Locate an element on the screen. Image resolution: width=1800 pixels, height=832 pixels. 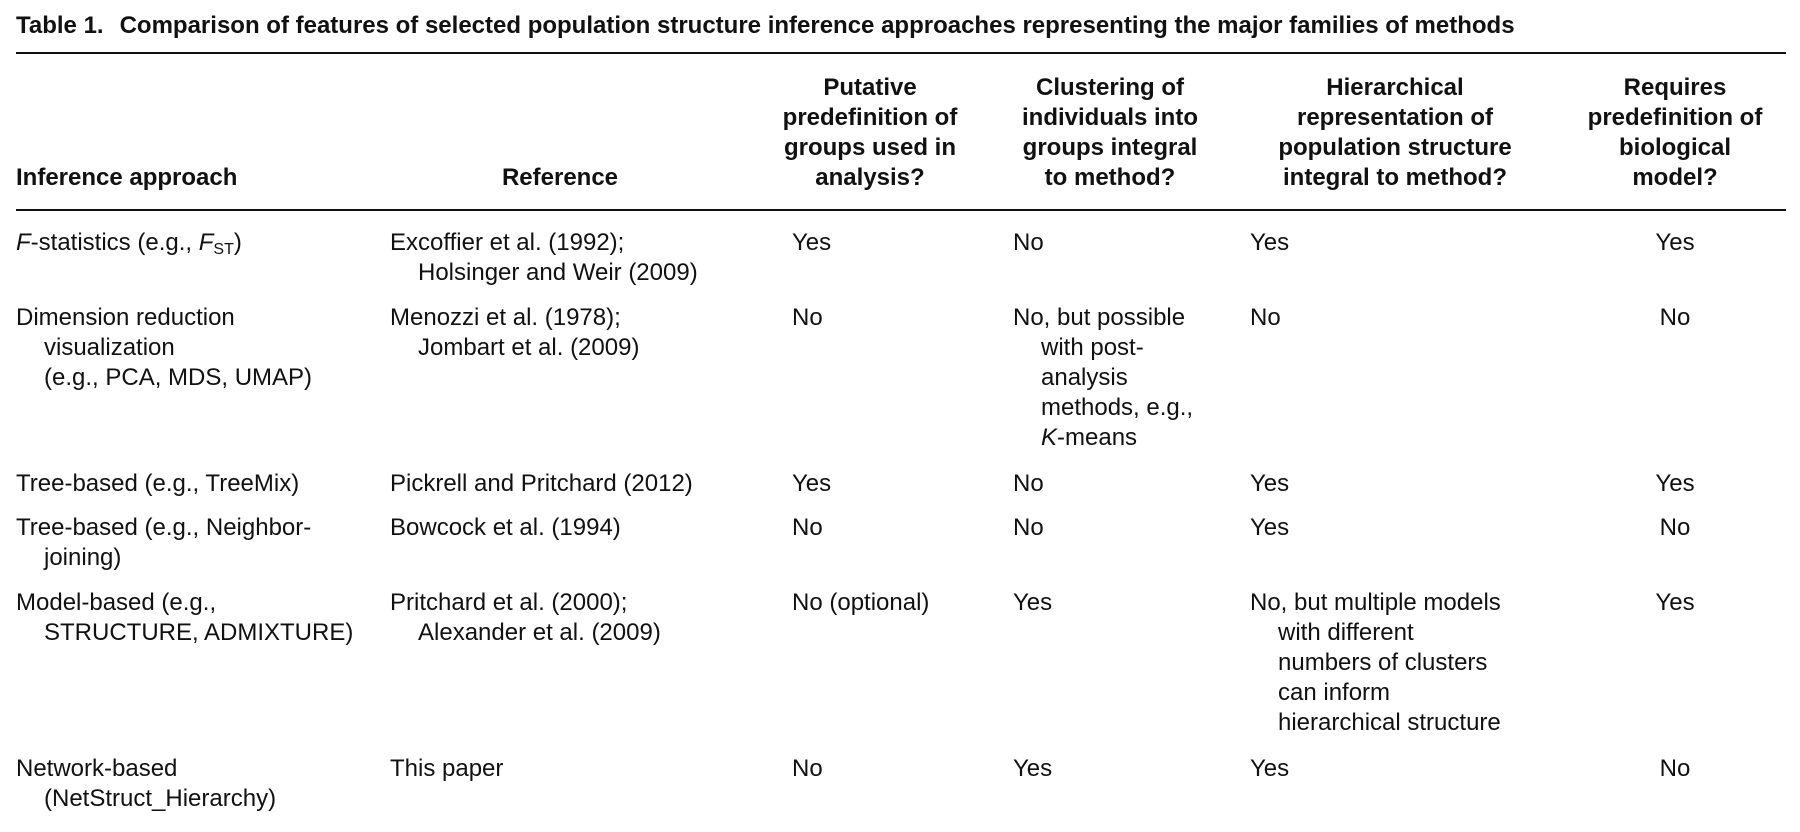
reference-line: Holsinger and Weir (2009) is located at coordinates (558, 272).